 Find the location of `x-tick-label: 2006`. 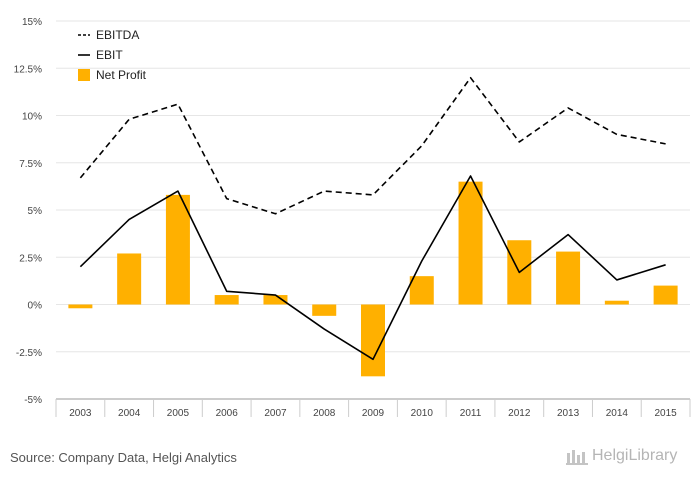

x-tick-label: 2006 is located at coordinates (227, 413).